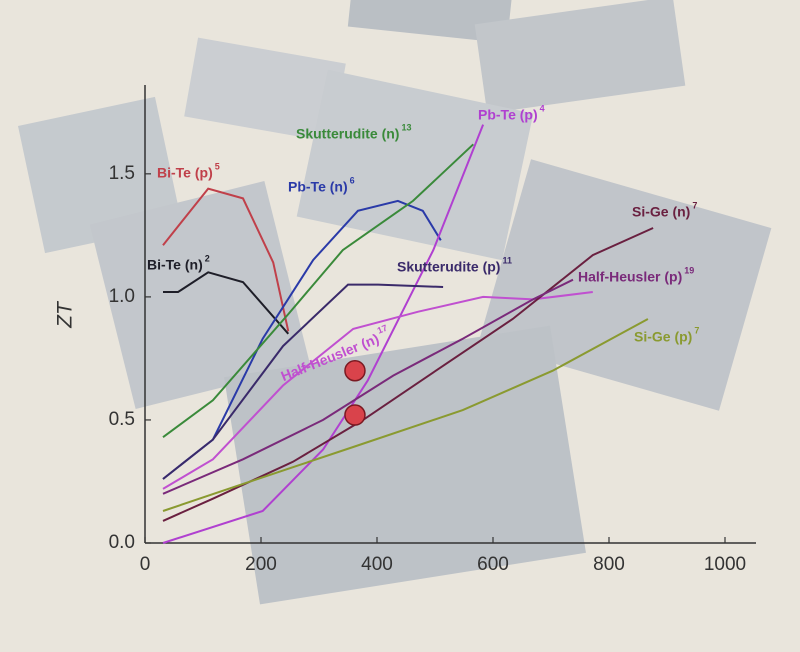 This screenshot has width=800, height=652. I want to click on x-tick-label: 400, so click(377, 564).